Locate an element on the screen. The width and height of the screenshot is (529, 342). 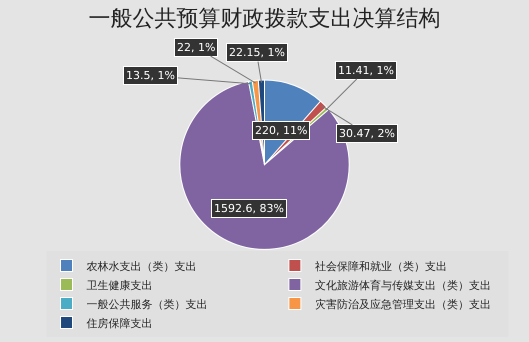
chart-title: 一般公共预算财政拨款支出决算结构 is located at coordinates (264, 19).